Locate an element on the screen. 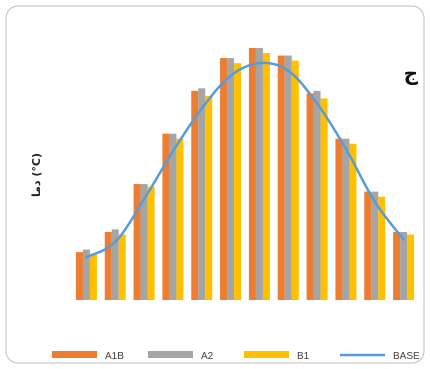  legend-label-a2: A2 is located at coordinates (207, 356).